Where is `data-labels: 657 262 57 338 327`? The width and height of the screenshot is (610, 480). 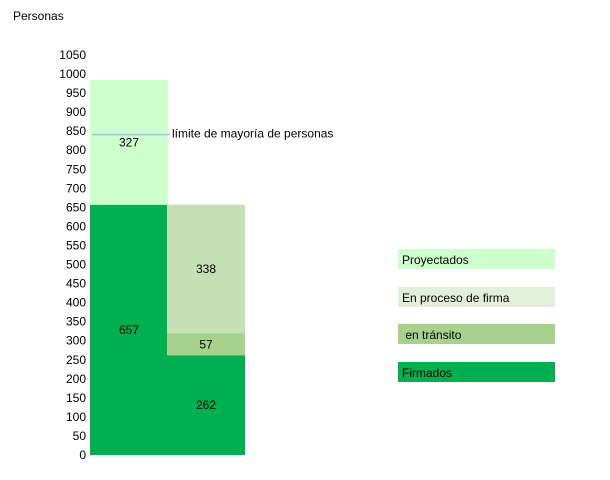
data-labels: 657 262 57 338 327 is located at coordinates (167, 273).